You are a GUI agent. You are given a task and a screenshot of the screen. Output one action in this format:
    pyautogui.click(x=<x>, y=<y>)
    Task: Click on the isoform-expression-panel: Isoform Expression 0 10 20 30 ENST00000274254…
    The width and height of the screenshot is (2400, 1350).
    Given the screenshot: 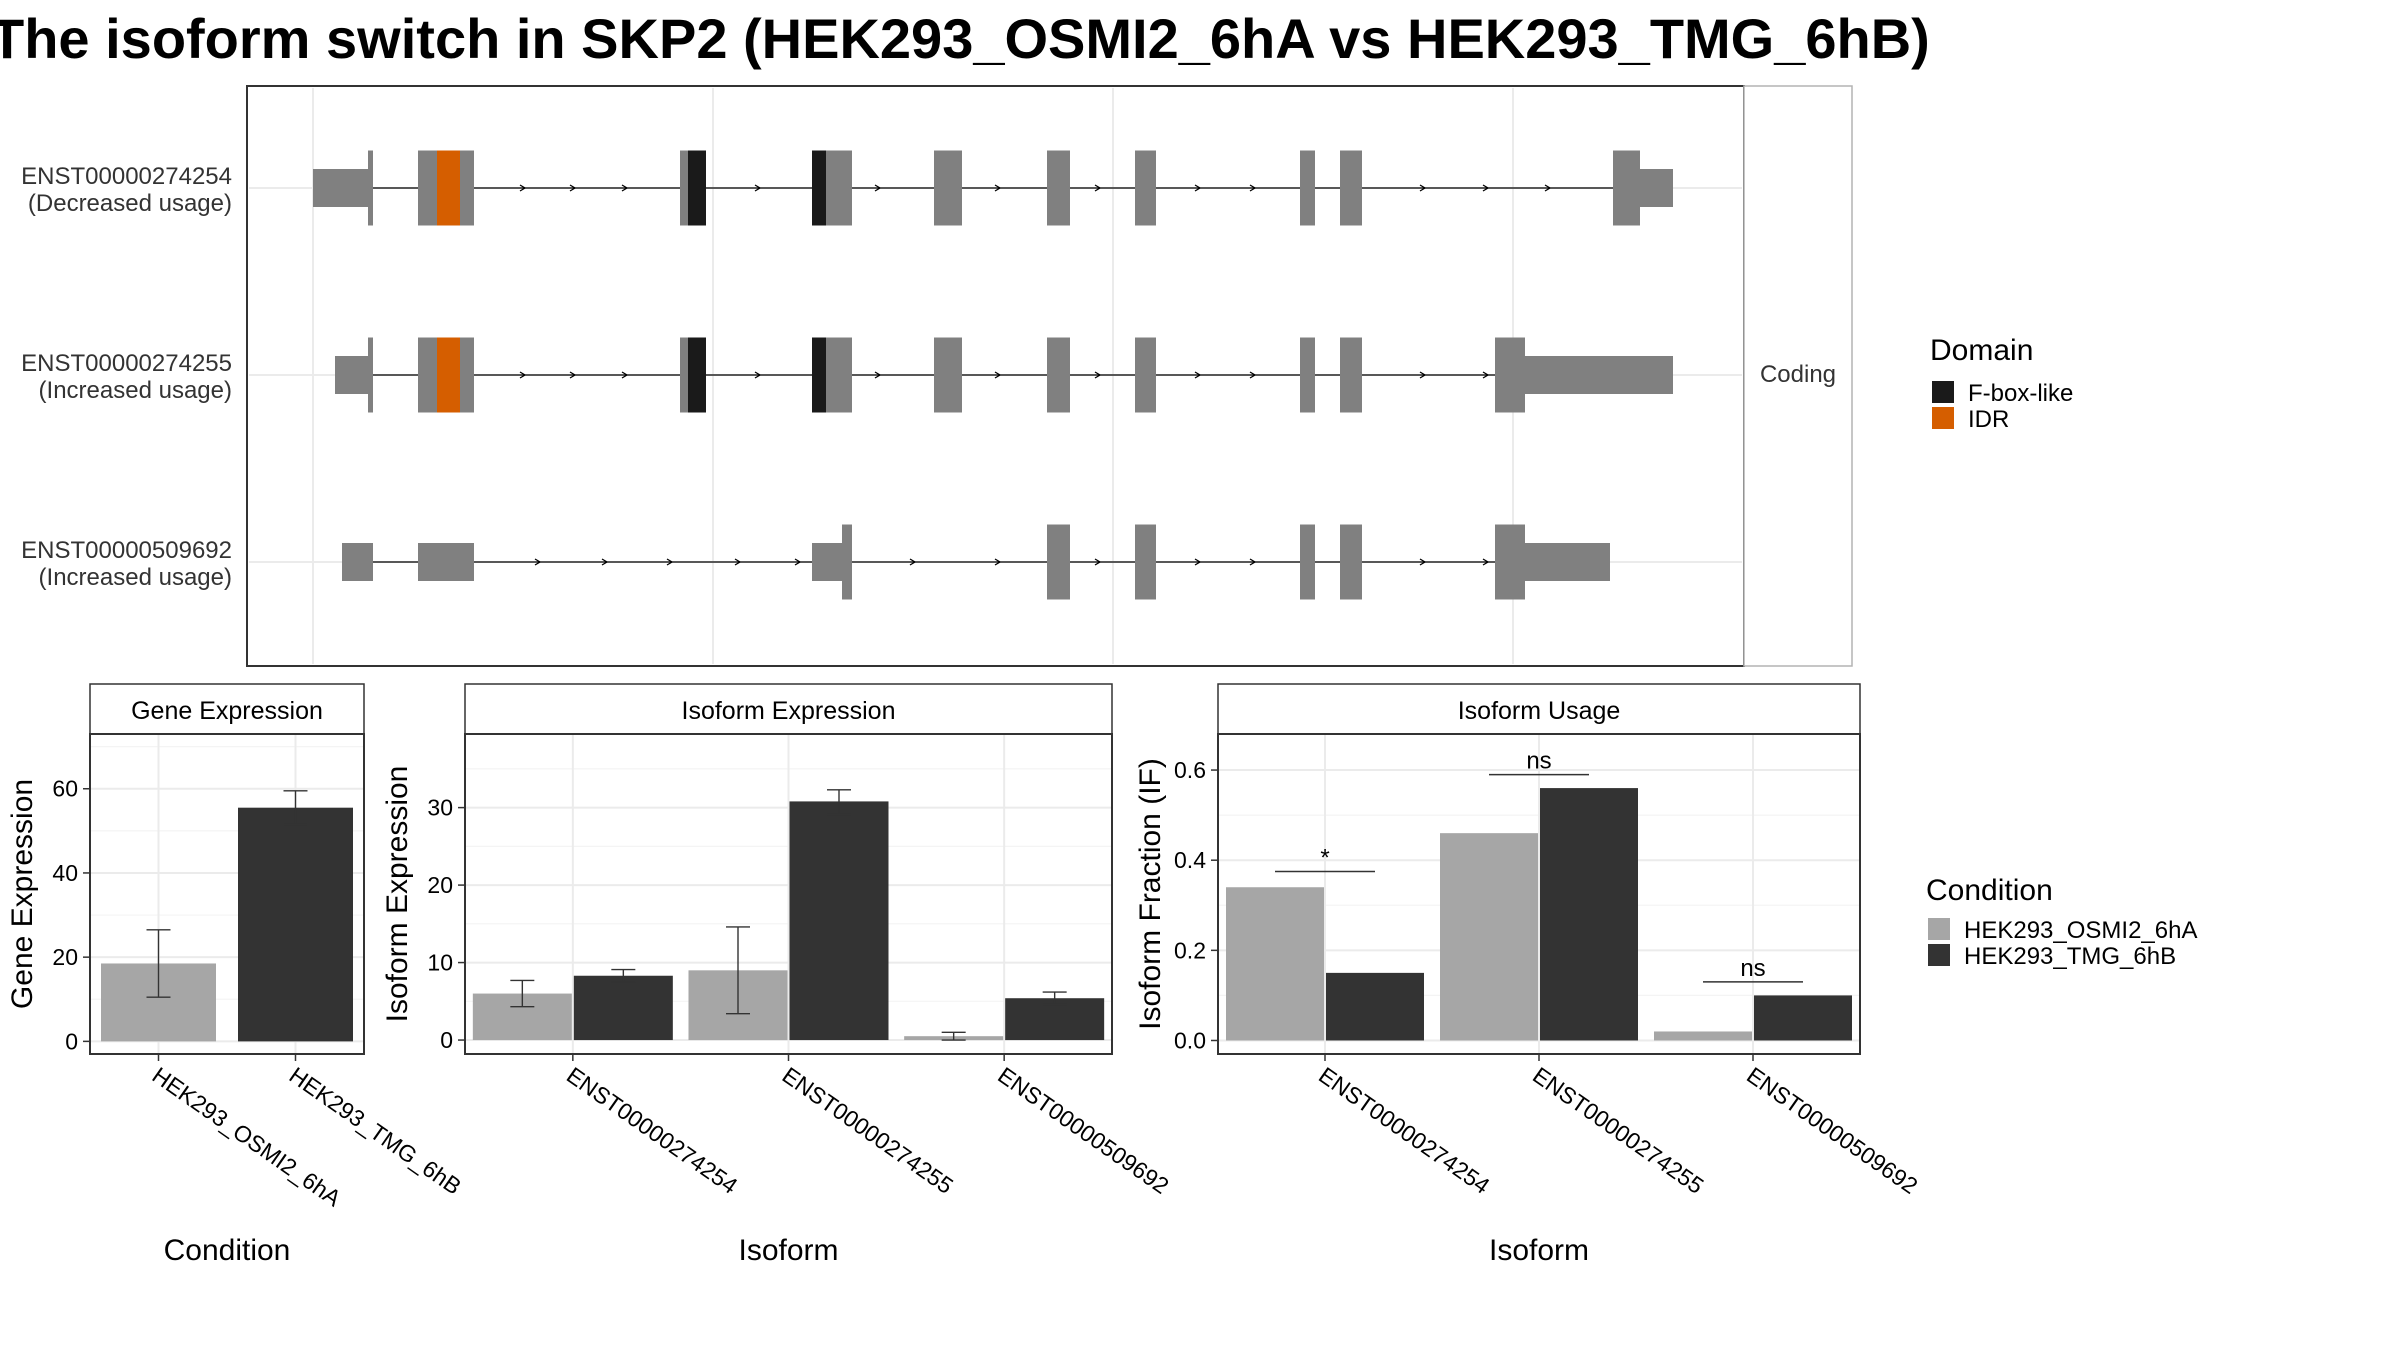 What is the action you would take?
    pyautogui.click(x=777, y=975)
    